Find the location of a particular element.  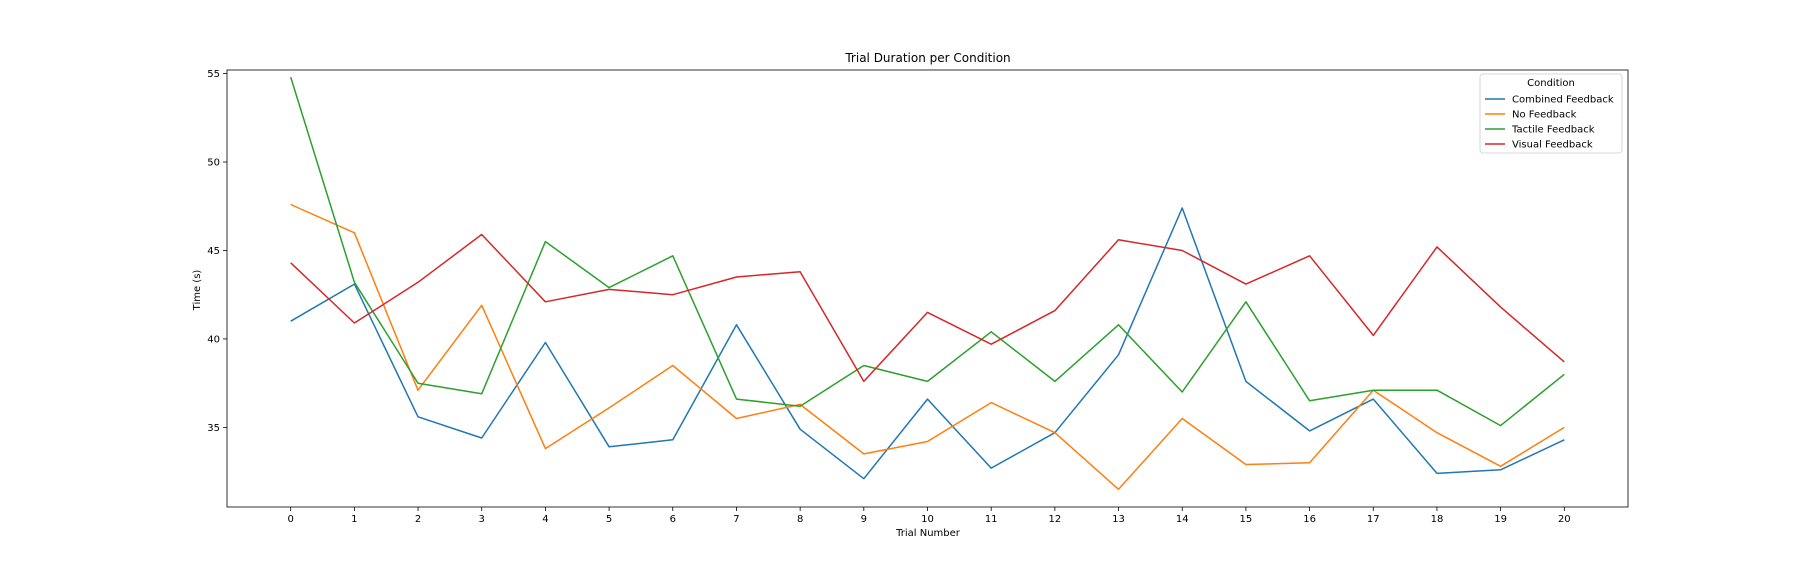

legend-label: Tactile Feedback is located at coordinates (1553, 130).